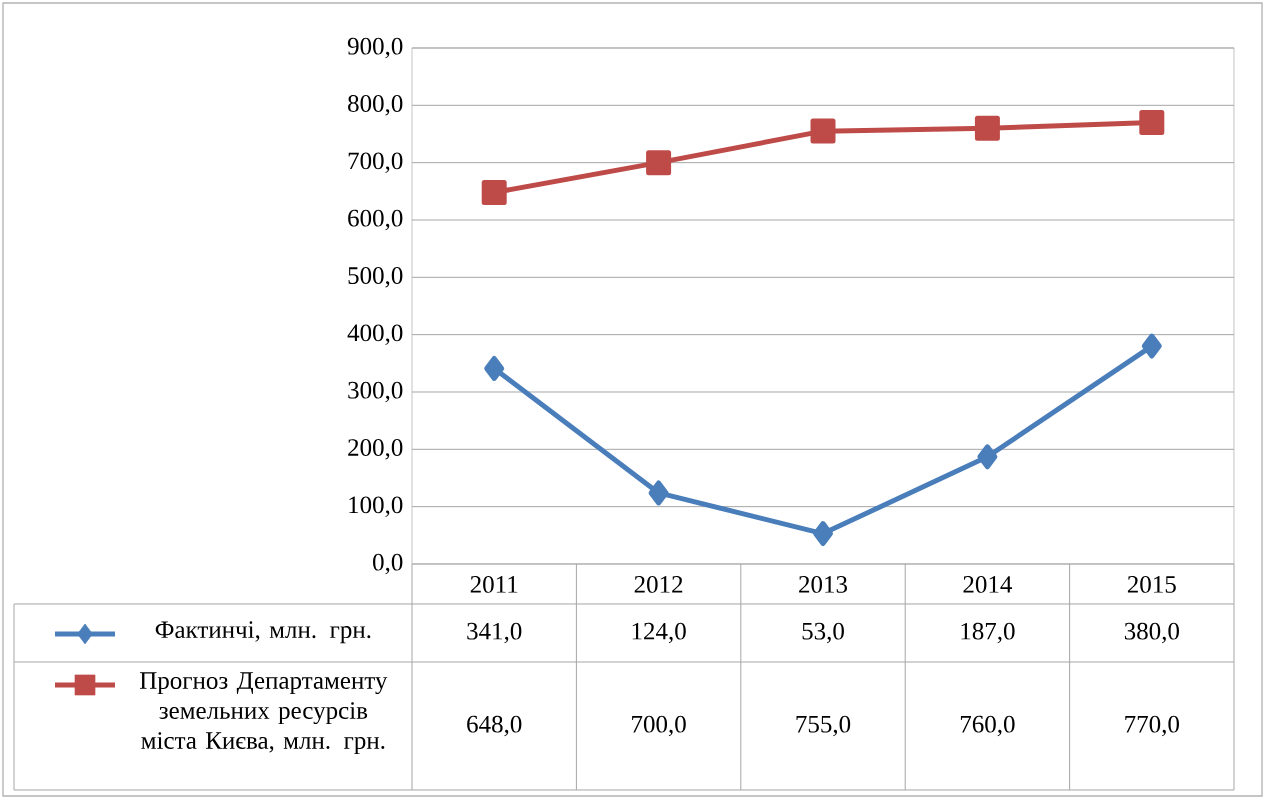 The image size is (1267, 801). I want to click on x-tick-label: 2015, so click(1151, 584).